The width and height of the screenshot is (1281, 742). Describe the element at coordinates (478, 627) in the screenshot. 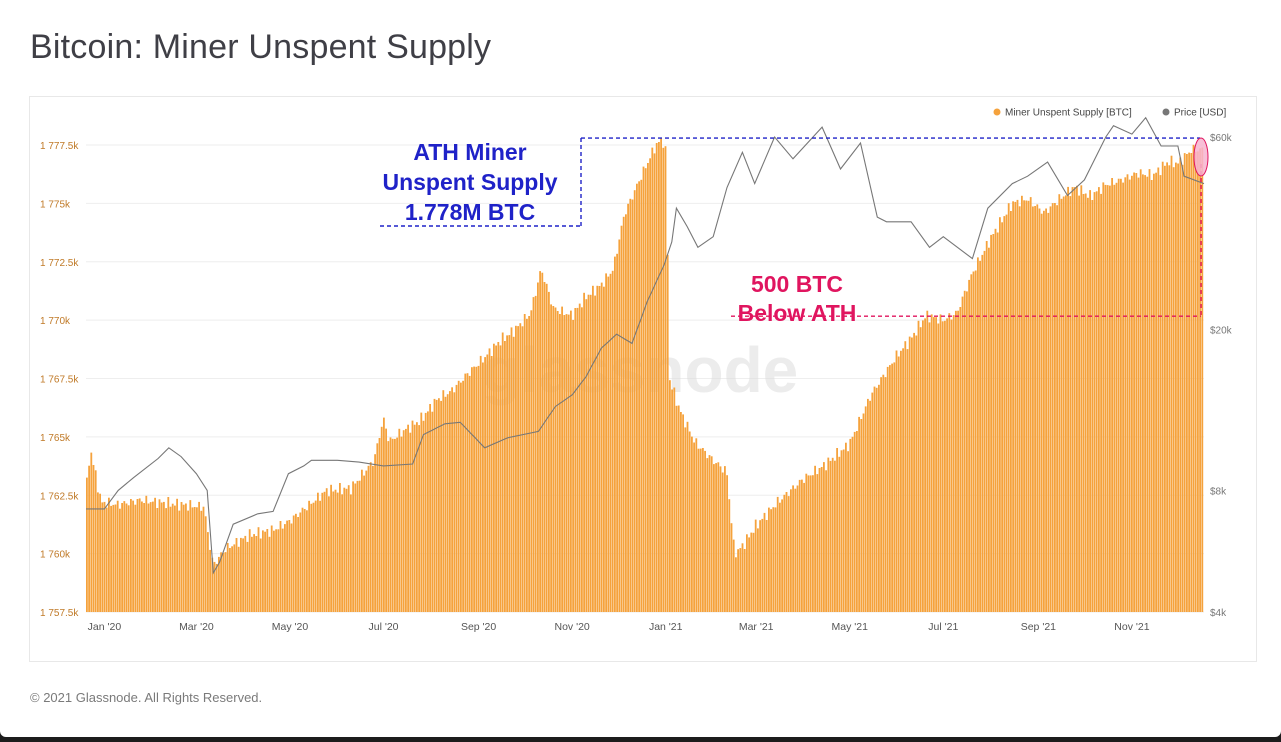

I see `x-tick-label: Sep '20` at that location.